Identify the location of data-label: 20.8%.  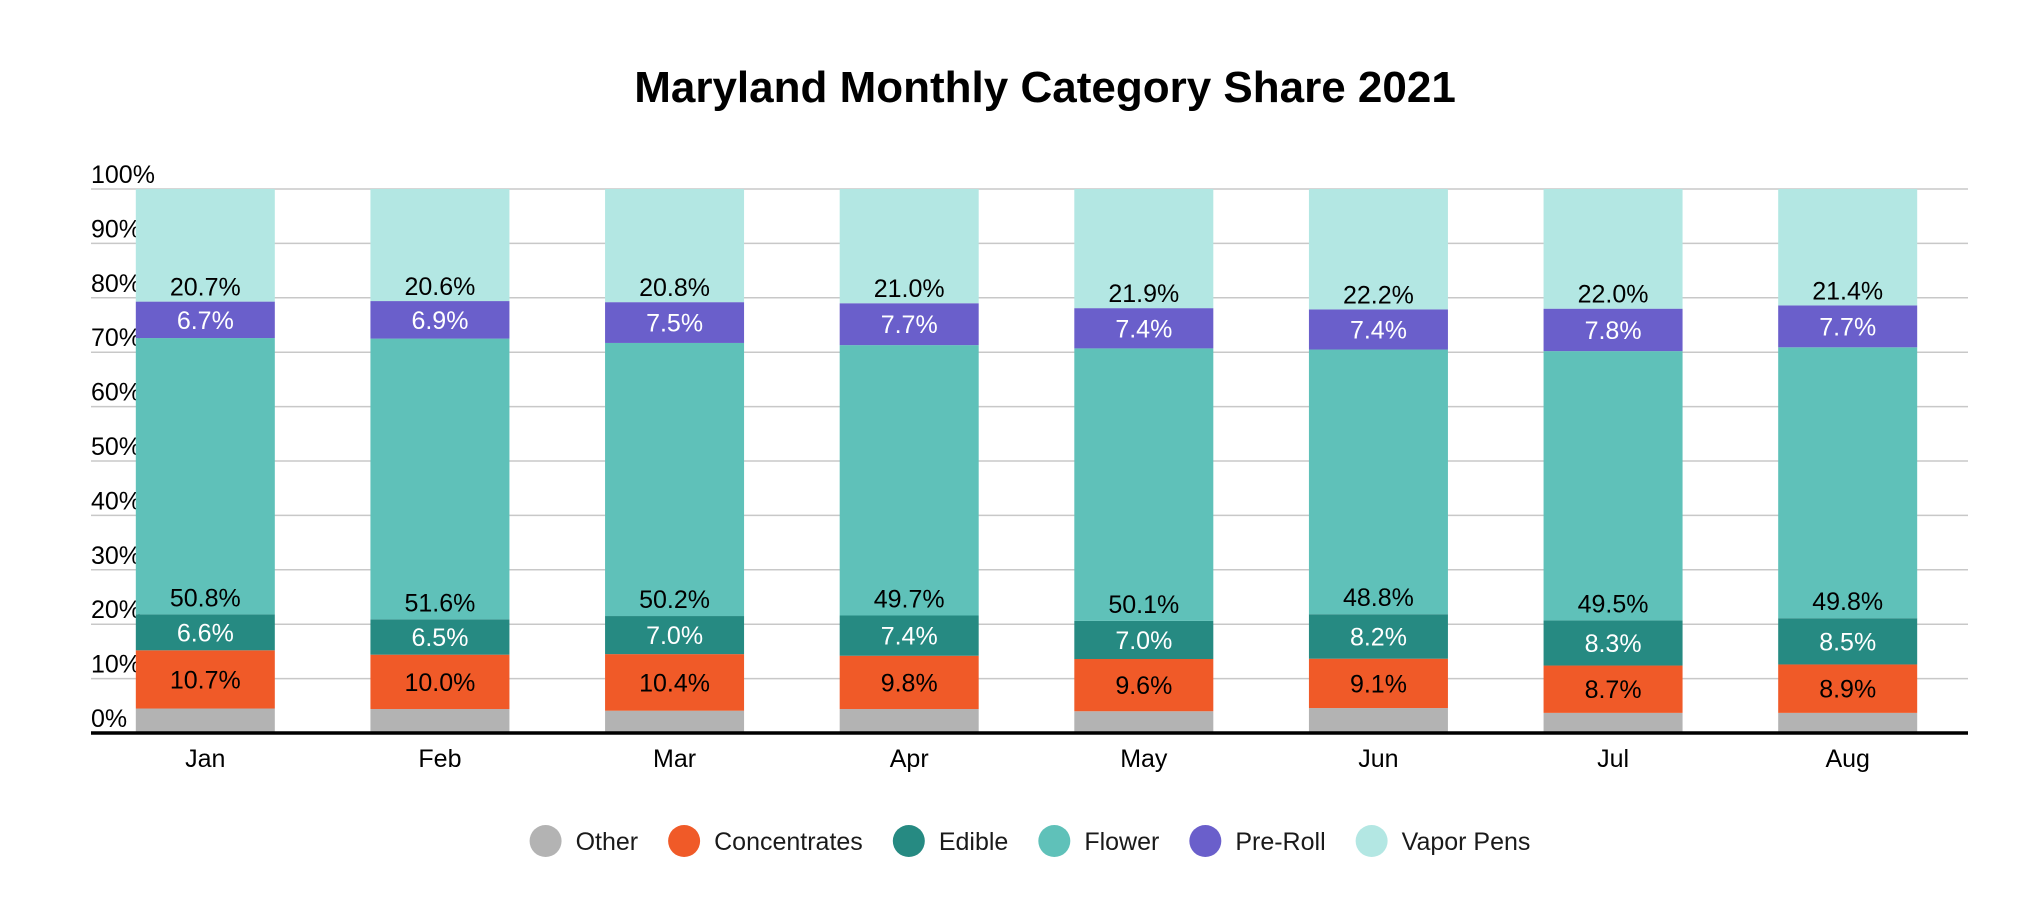
(674, 288).